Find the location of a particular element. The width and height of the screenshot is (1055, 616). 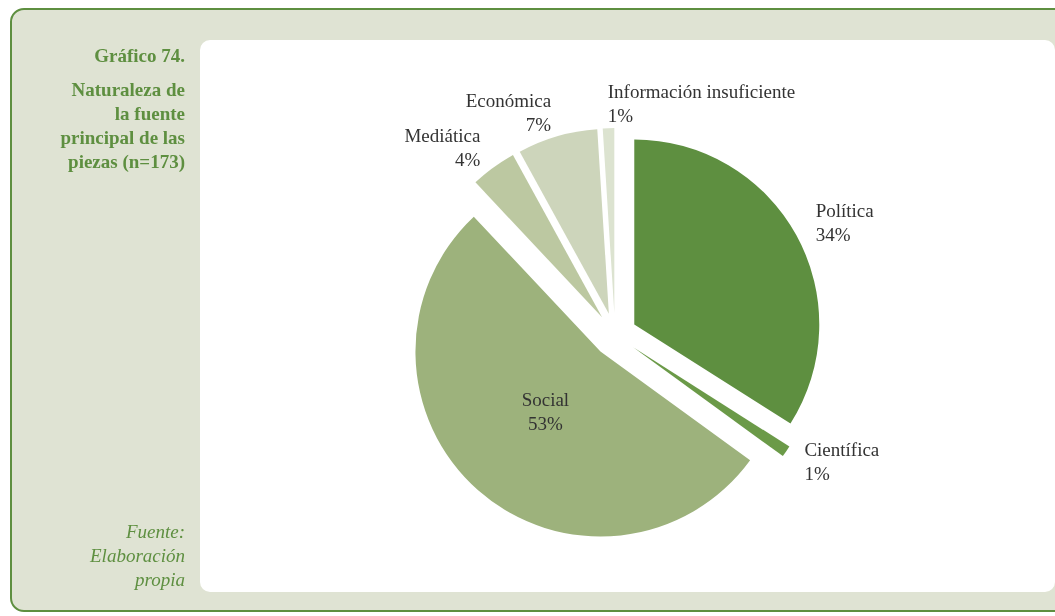

source-note: Fuente: Elaboración propia is located at coordinates (137, 556).